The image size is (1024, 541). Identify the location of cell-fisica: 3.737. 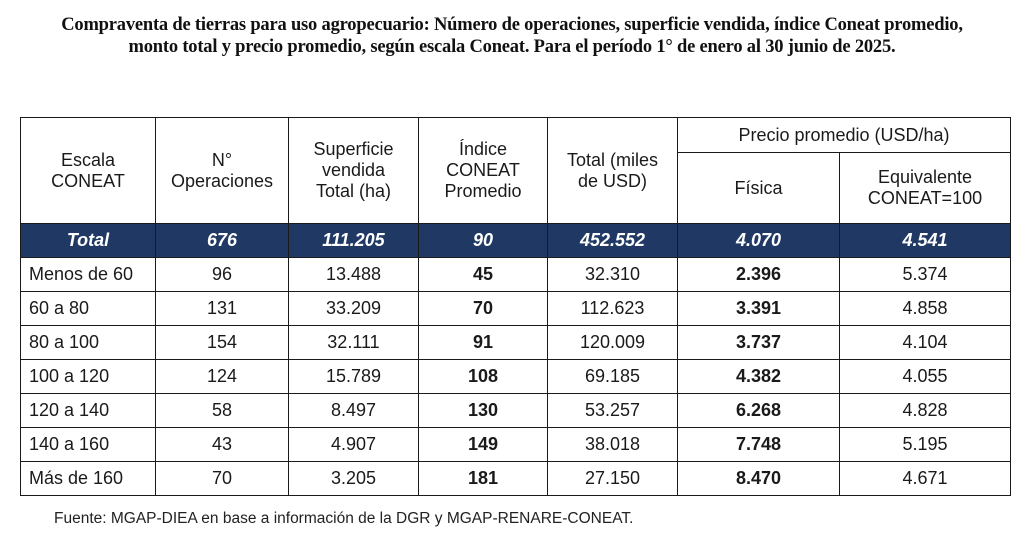
(758, 342).